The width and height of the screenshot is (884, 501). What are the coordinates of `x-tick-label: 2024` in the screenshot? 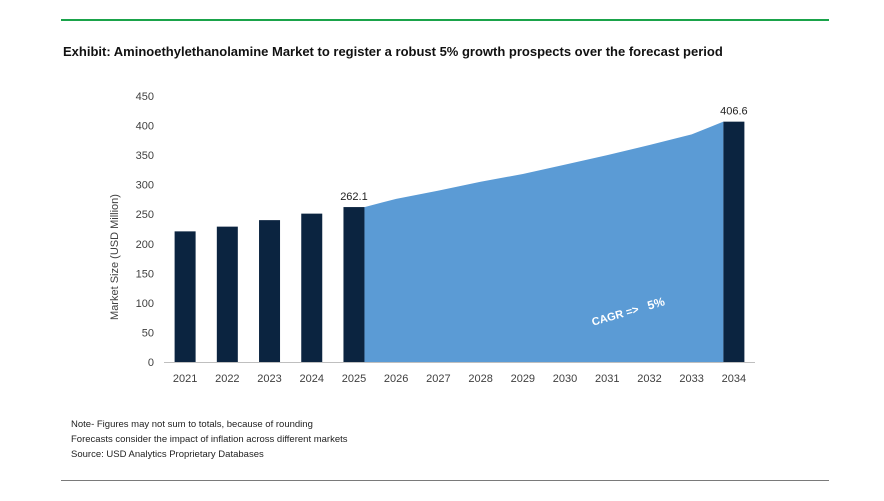 It's located at (312, 379).